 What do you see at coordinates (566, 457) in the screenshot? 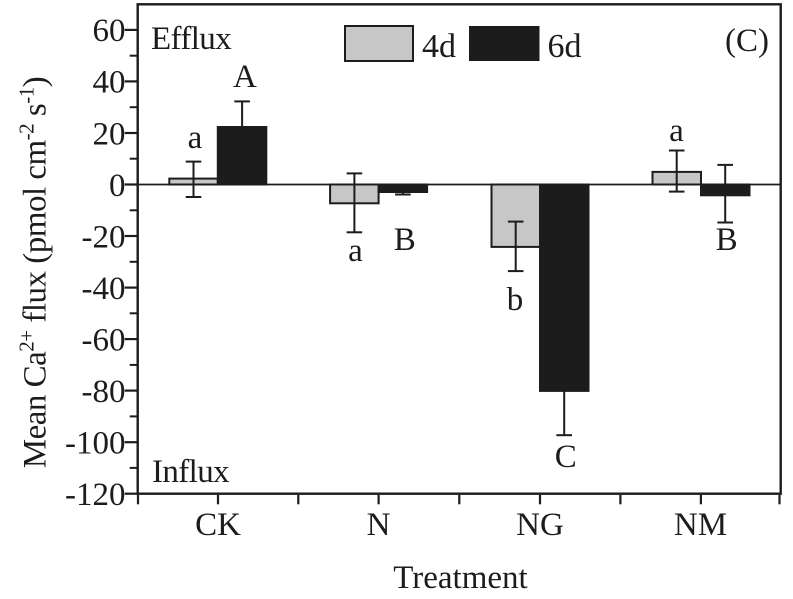
I see `svg-text: C` at bounding box center [566, 457].